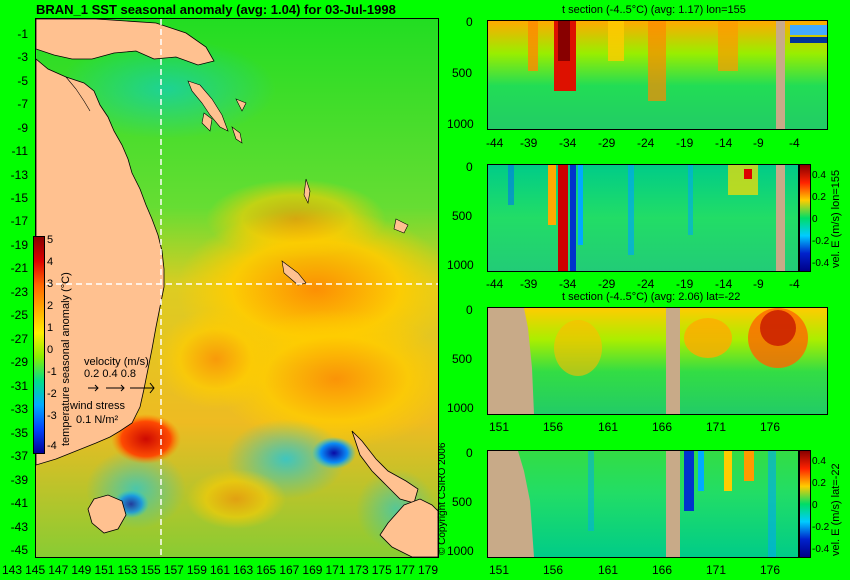 The image size is (850, 580). Describe the element at coordinates (381, 570) in the screenshot. I see `lon-tick: 175` at that location.